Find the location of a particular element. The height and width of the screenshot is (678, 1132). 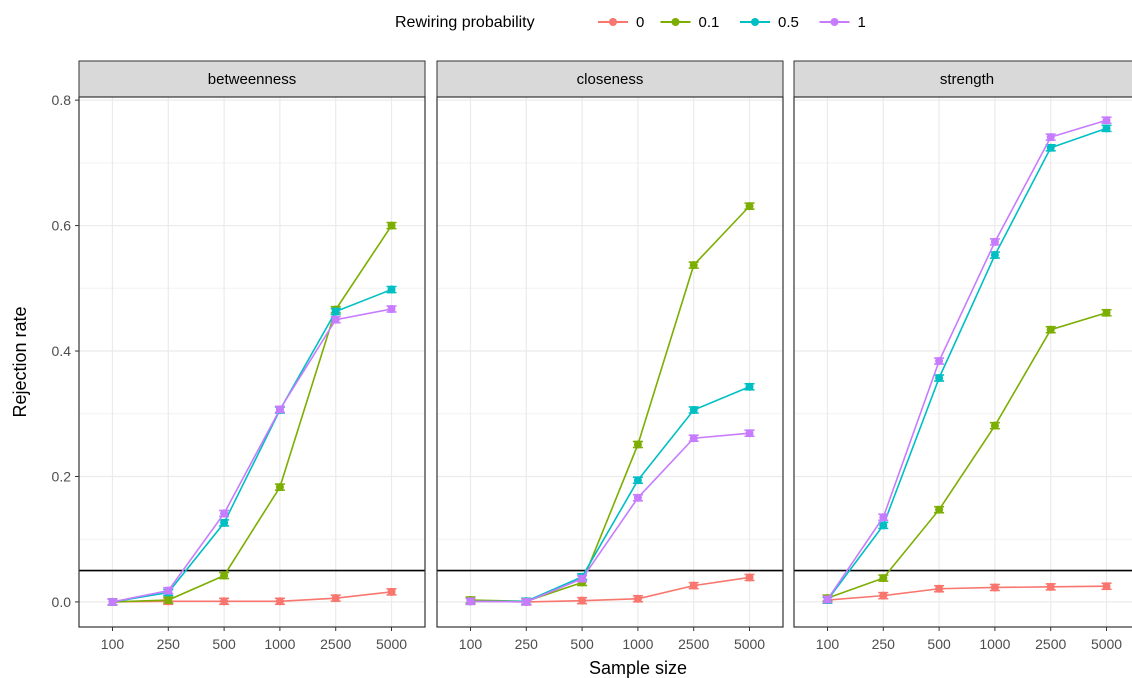

facet-label: closeness is located at coordinates (610, 79).